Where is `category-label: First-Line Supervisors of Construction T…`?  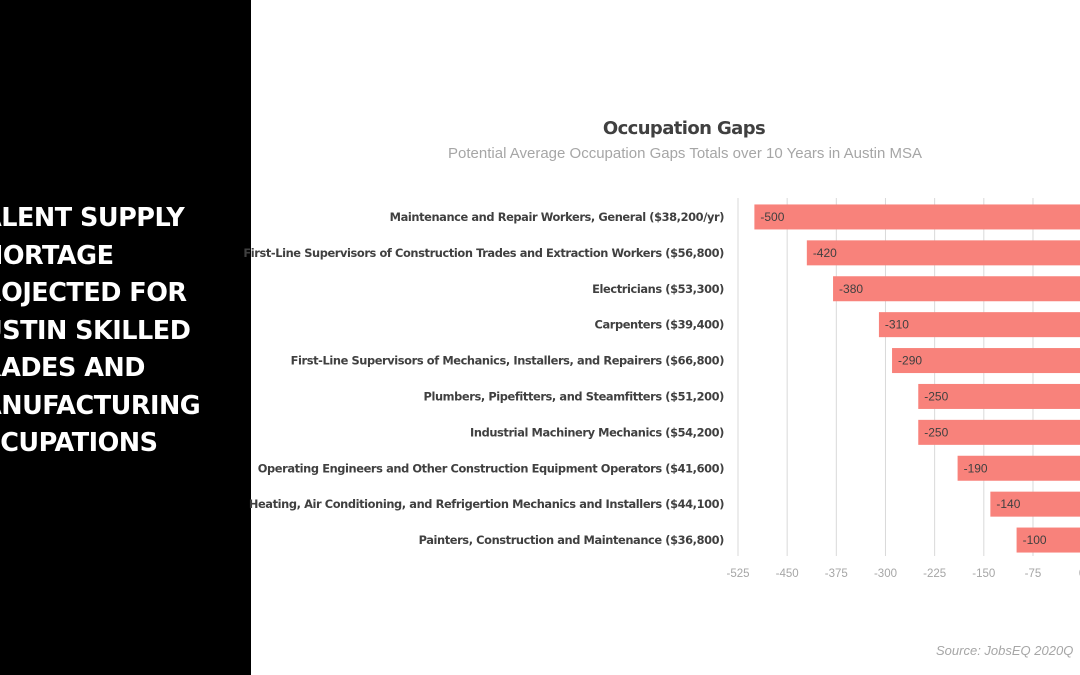
category-label: First-Line Supervisors of Construction T… is located at coordinates (483, 253).